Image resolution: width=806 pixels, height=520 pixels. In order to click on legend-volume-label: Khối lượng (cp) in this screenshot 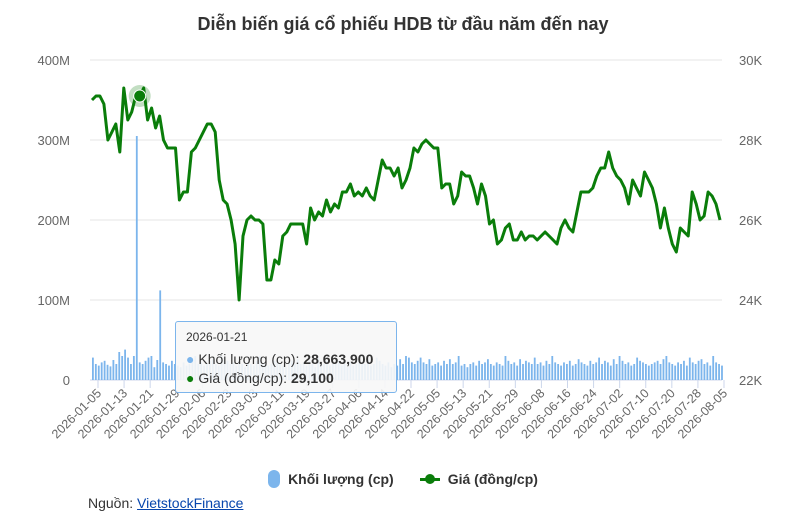, I will do `click(341, 479)`.